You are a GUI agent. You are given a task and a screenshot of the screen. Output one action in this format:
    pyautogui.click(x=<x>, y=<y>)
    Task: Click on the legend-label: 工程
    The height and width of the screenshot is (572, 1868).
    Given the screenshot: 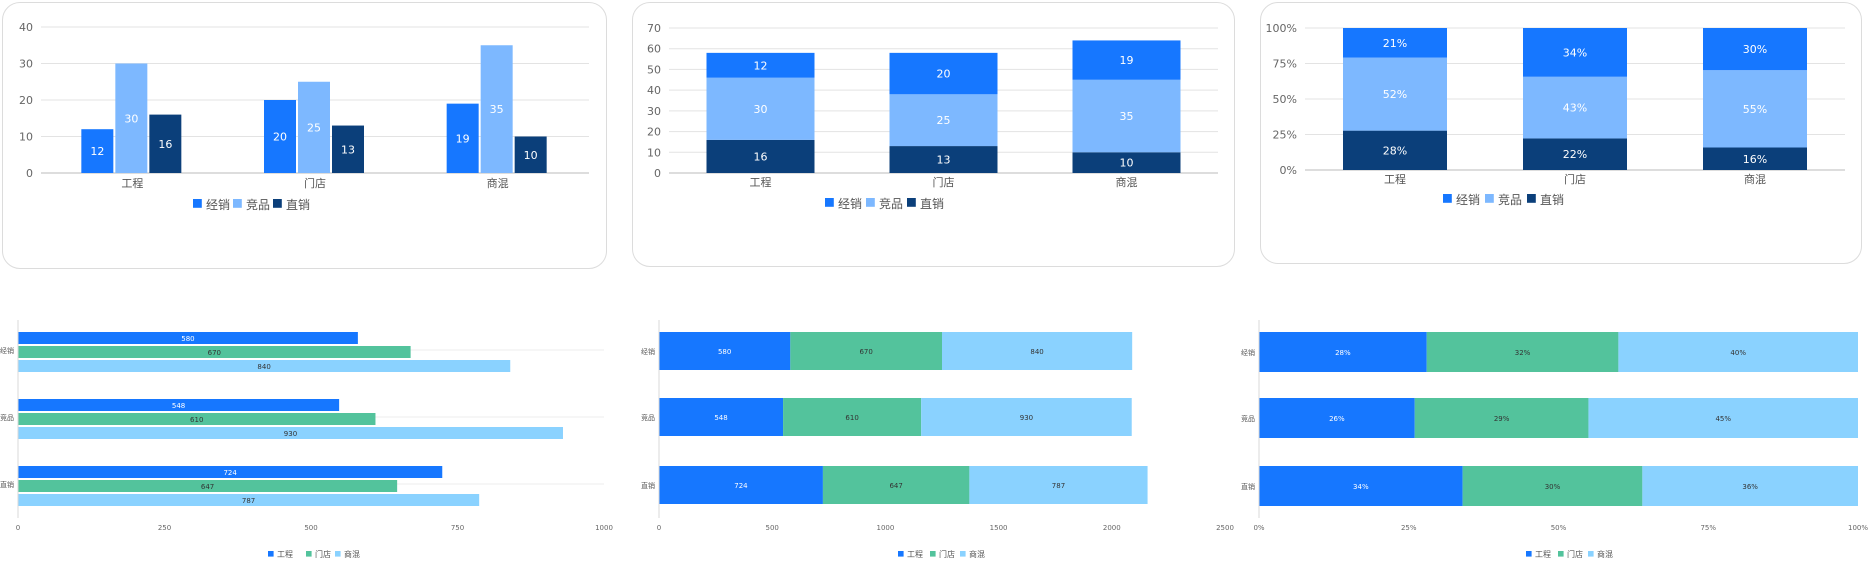 What is the action you would take?
    pyautogui.click(x=285, y=554)
    